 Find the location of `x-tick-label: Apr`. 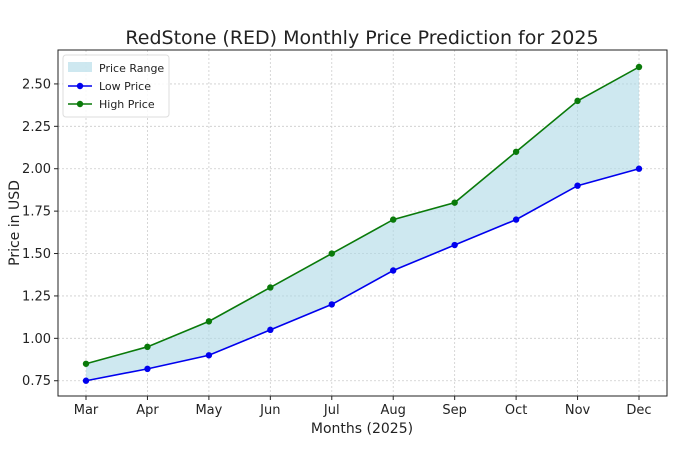

x-tick-label: Apr is located at coordinates (147, 410).